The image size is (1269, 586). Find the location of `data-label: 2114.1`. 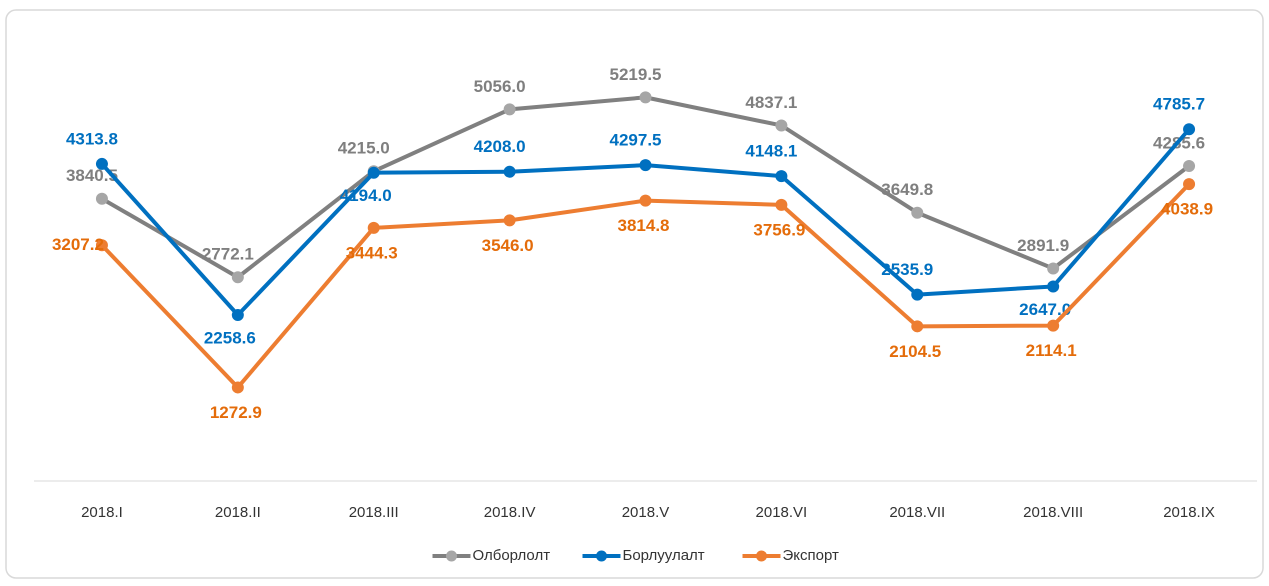

data-label: 2114.1 is located at coordinates (1051, 350).